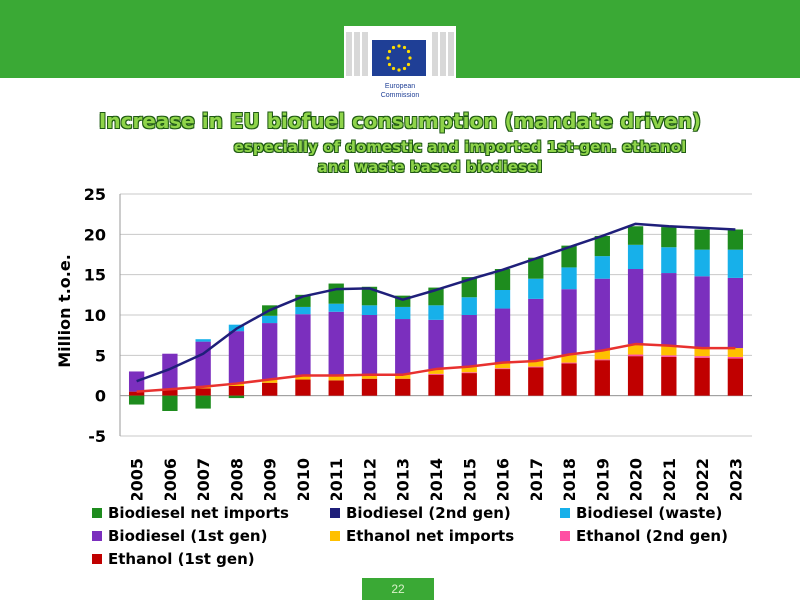 This screenshot has width=800, height=600. Describe the element at coordinates (170, 479) in the screenshot. I see `x-tick-label: 2006` at that location.